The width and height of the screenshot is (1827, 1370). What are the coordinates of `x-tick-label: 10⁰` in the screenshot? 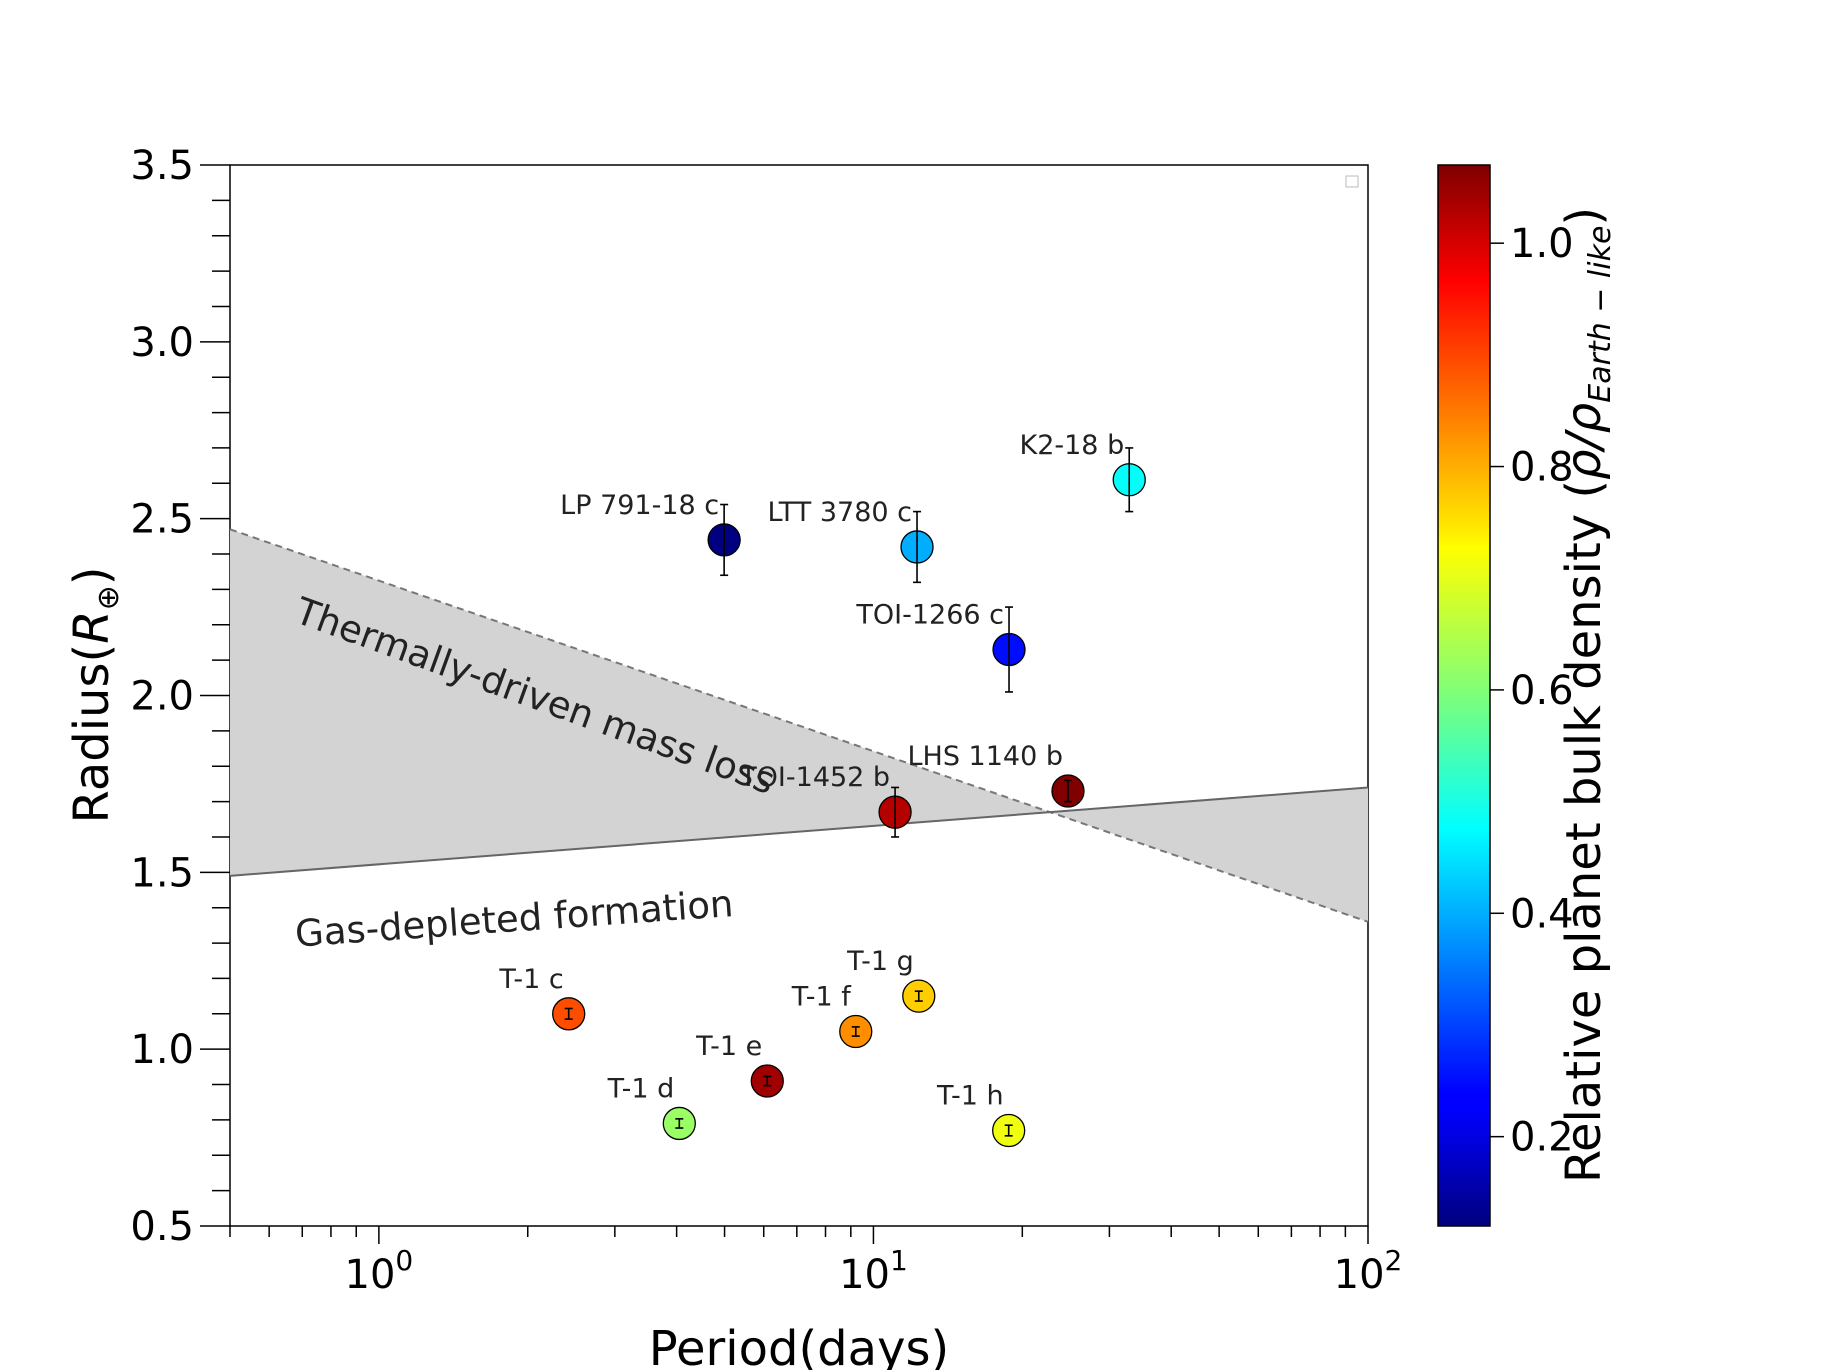 It's located at (379, 1271).